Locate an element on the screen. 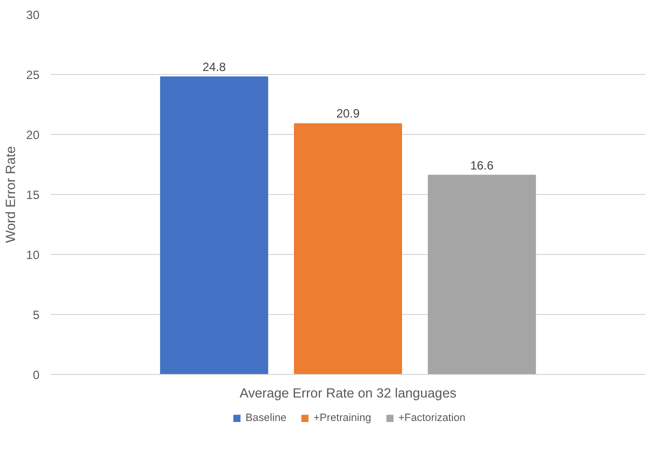  y-tick-label: 15 is located at coordinates (33, 195).